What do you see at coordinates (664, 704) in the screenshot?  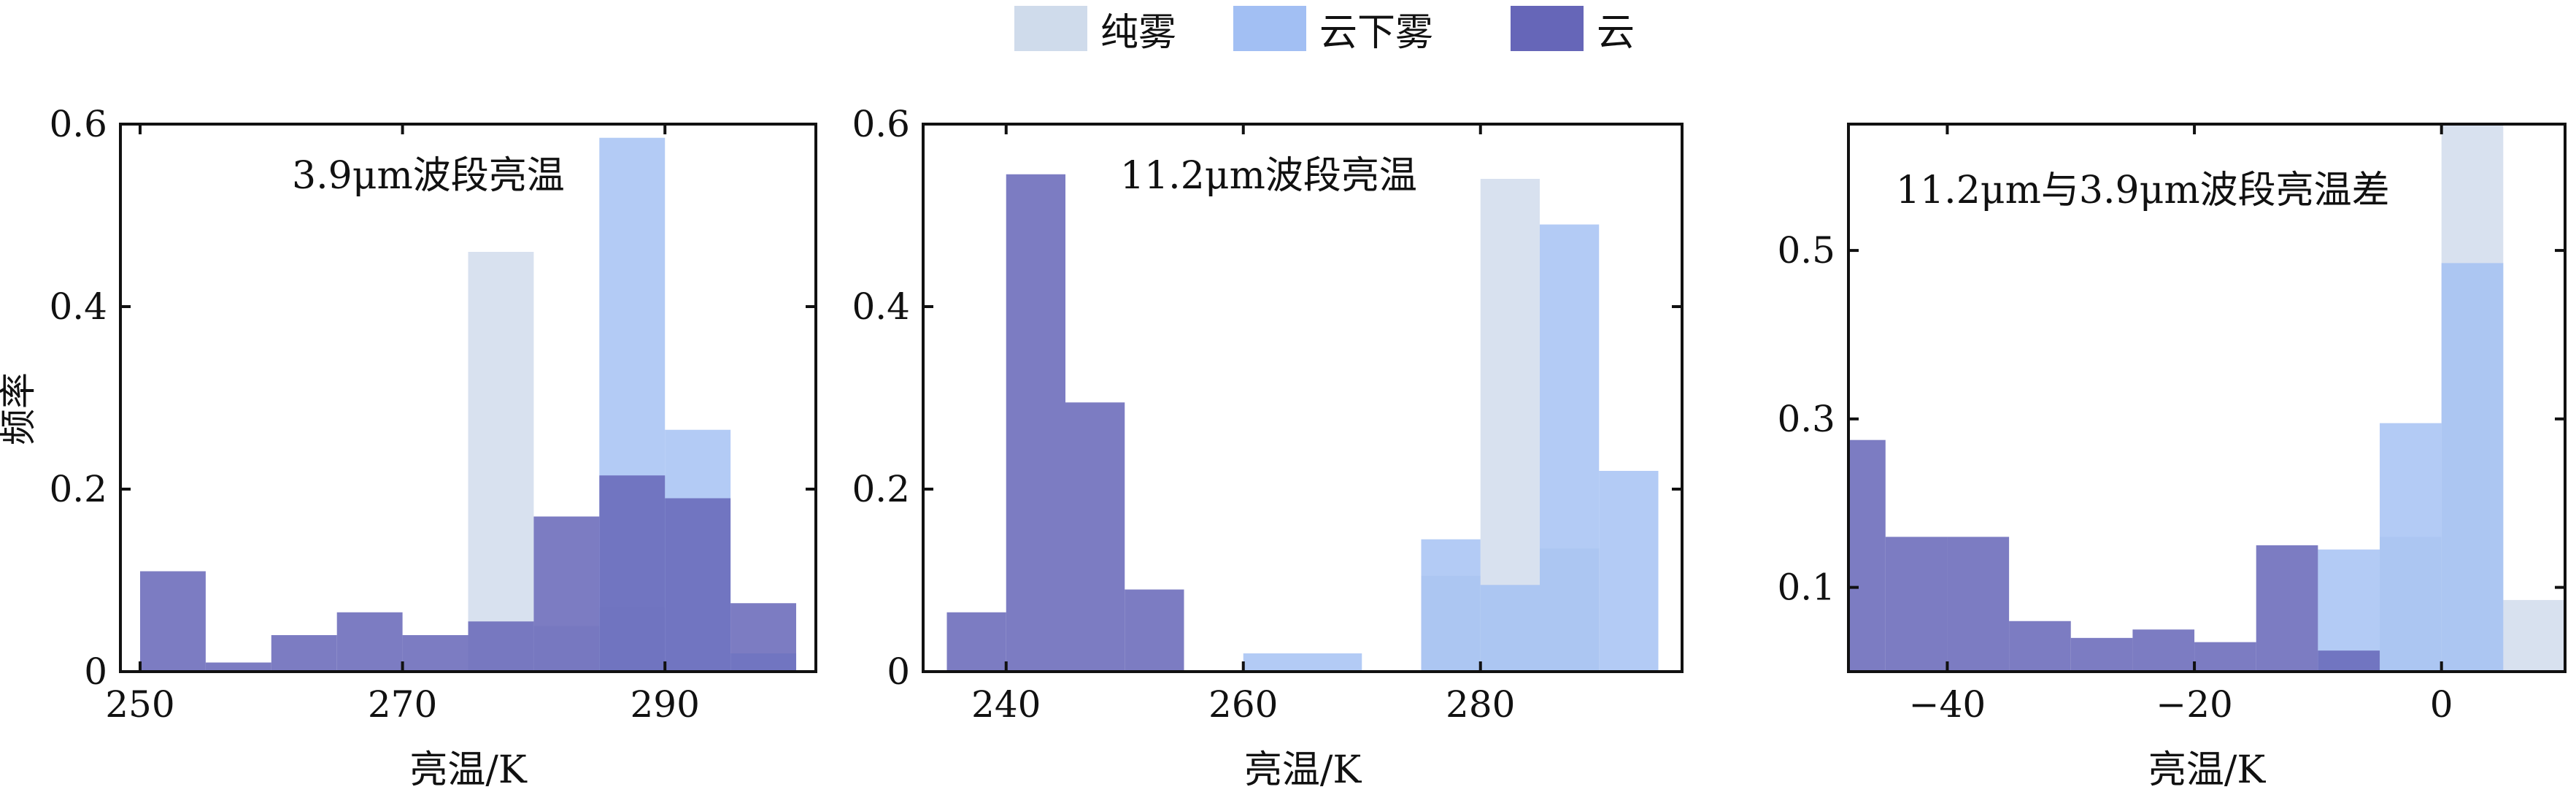 I see `x-tick-label: 290` at bounding box center [664, 704].